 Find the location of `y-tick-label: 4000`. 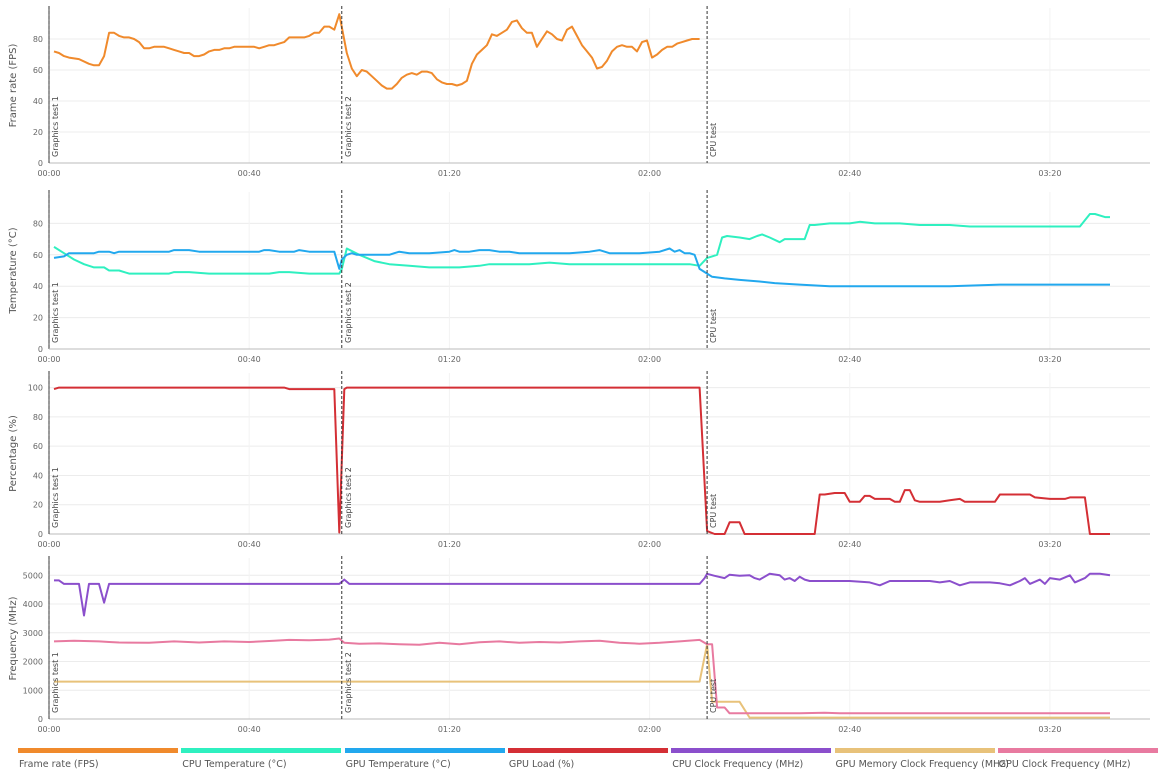

y-tick-label: 4000 is located at coordinates (33, 604).